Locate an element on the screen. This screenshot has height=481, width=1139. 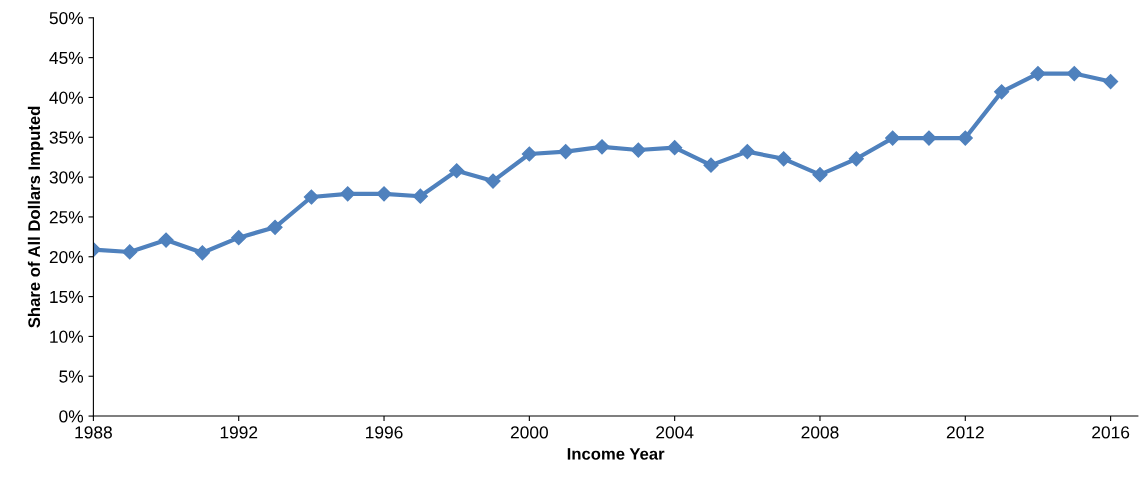
x-tick-label: 2016 is located at coordinates (1111, 432).